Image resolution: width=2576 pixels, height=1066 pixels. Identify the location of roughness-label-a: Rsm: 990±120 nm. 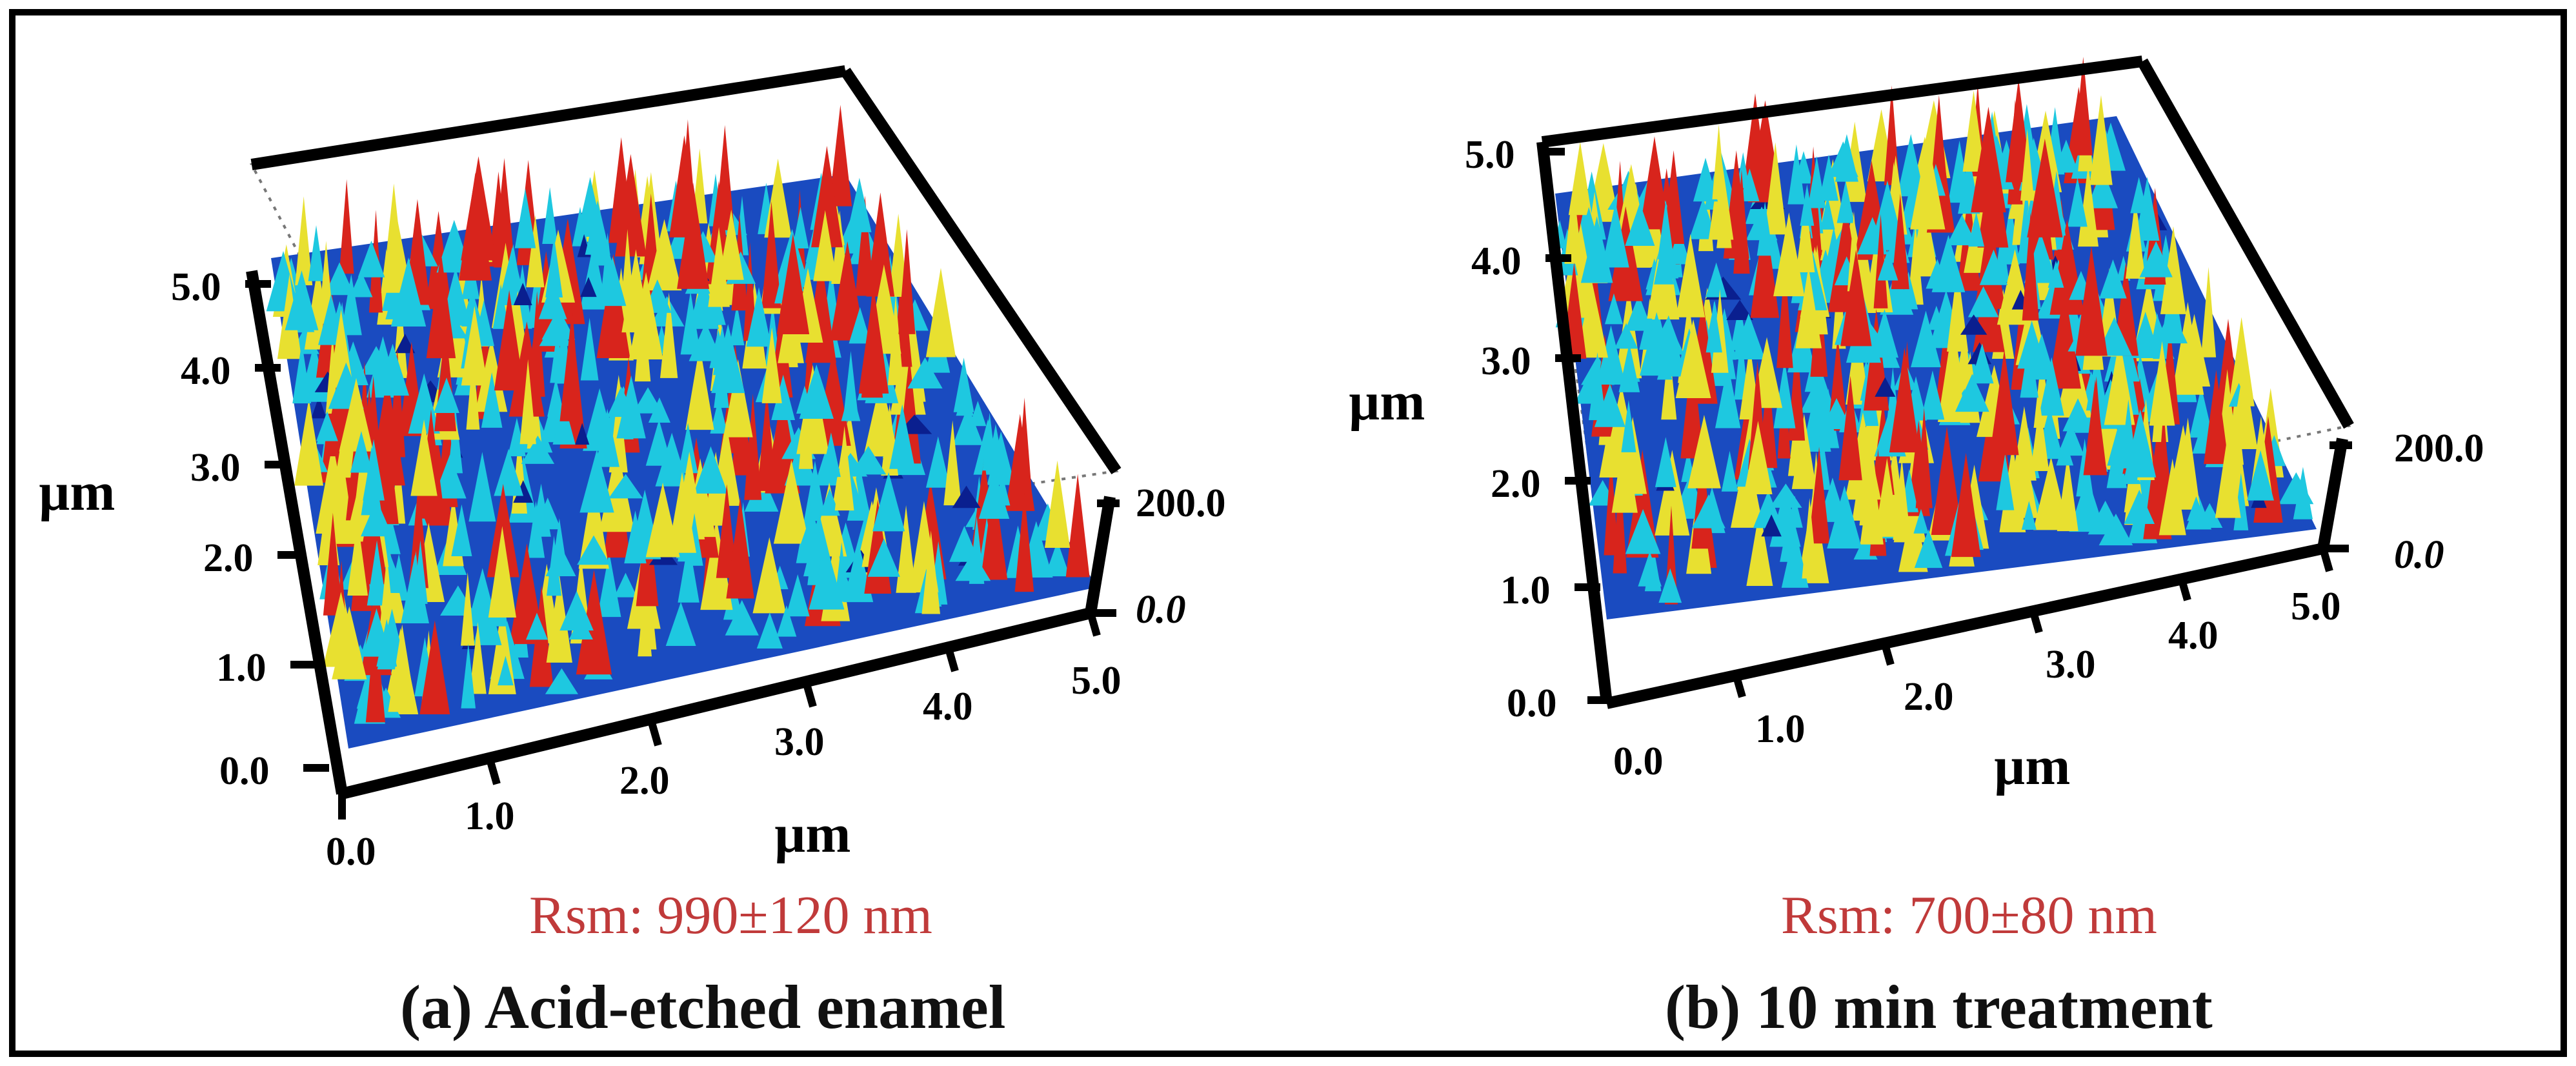
(730, 915).